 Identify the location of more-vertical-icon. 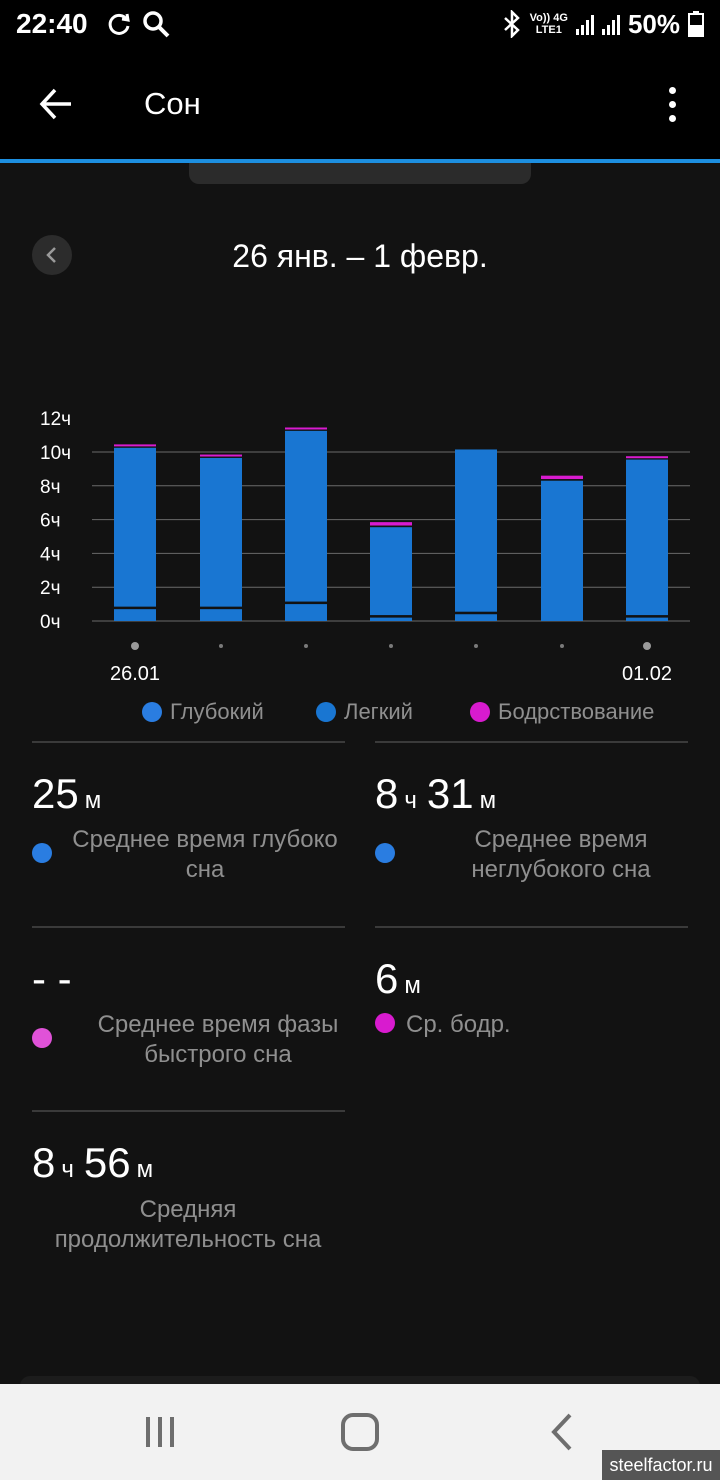
(672, 90).